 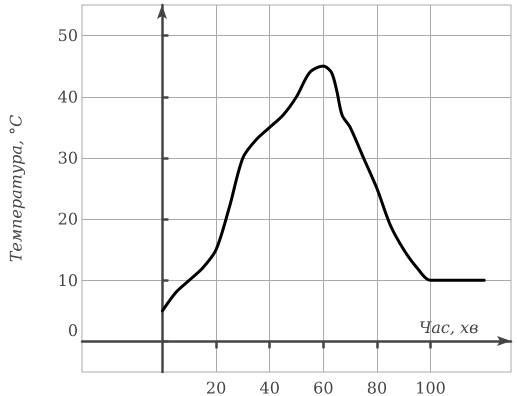 What do you see at coordinates (448, 327) in the screenshot?
I see `x-axis-title: Час, хв` at bounding box center [448, 327].